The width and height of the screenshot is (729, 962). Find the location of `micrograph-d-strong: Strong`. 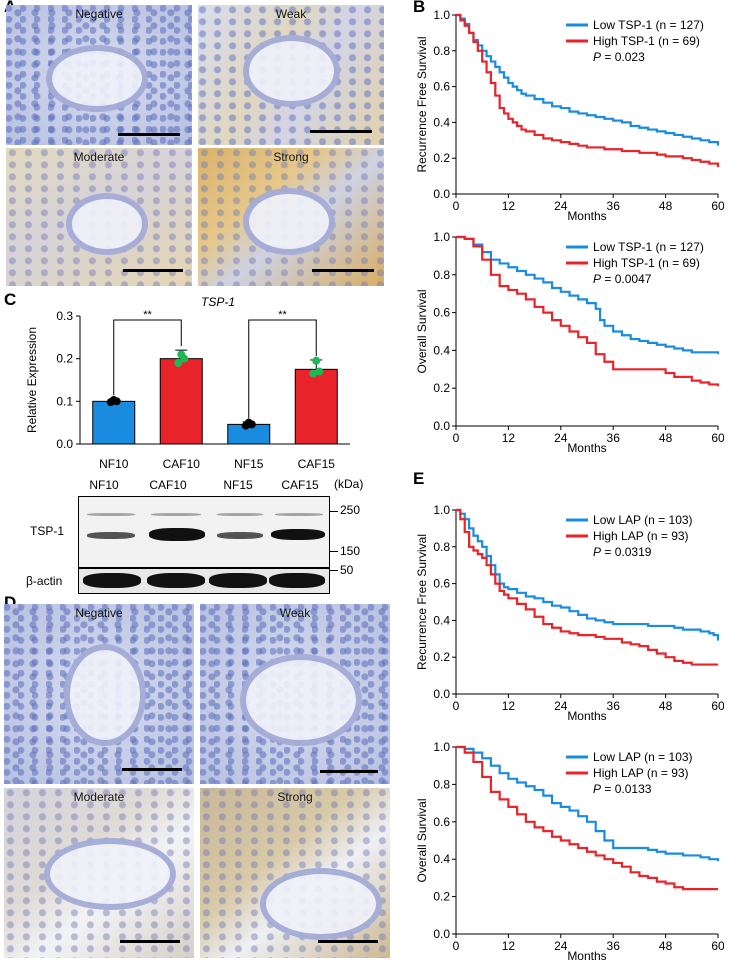

micrograph-d-strong: Strong is located at coordinates (295, 873).